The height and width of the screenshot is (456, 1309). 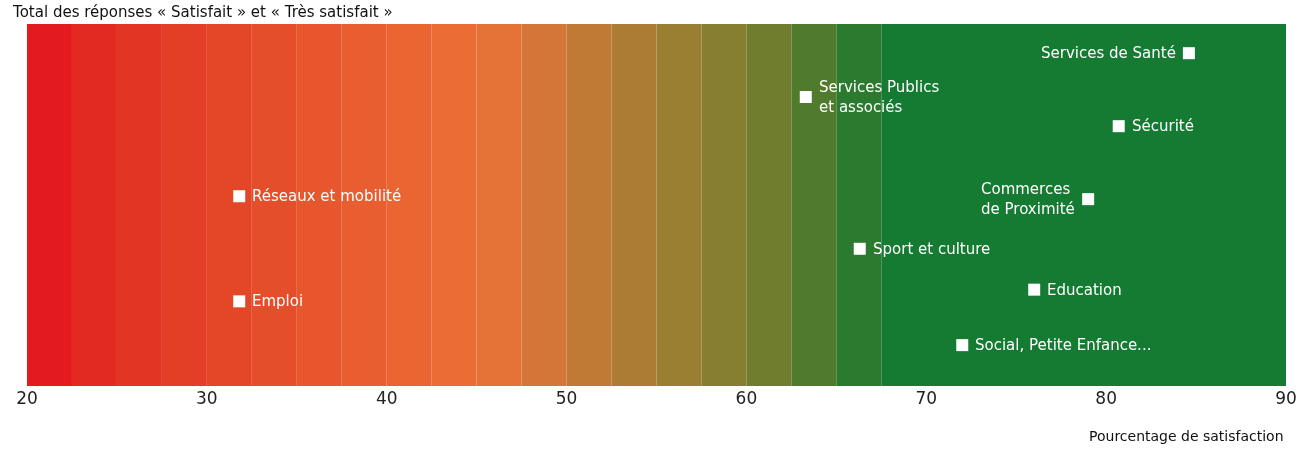 I want to click on x-axis-title: Pourcentage de satisfaction, so click(x=1186, y=436).